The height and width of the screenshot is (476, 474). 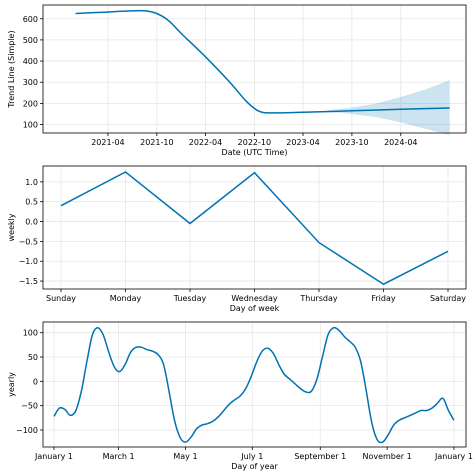 What do you see at coordinates (30, 103) in the screenshot?
I see `y-tick-label: 200` at bounding box center [30, 103].